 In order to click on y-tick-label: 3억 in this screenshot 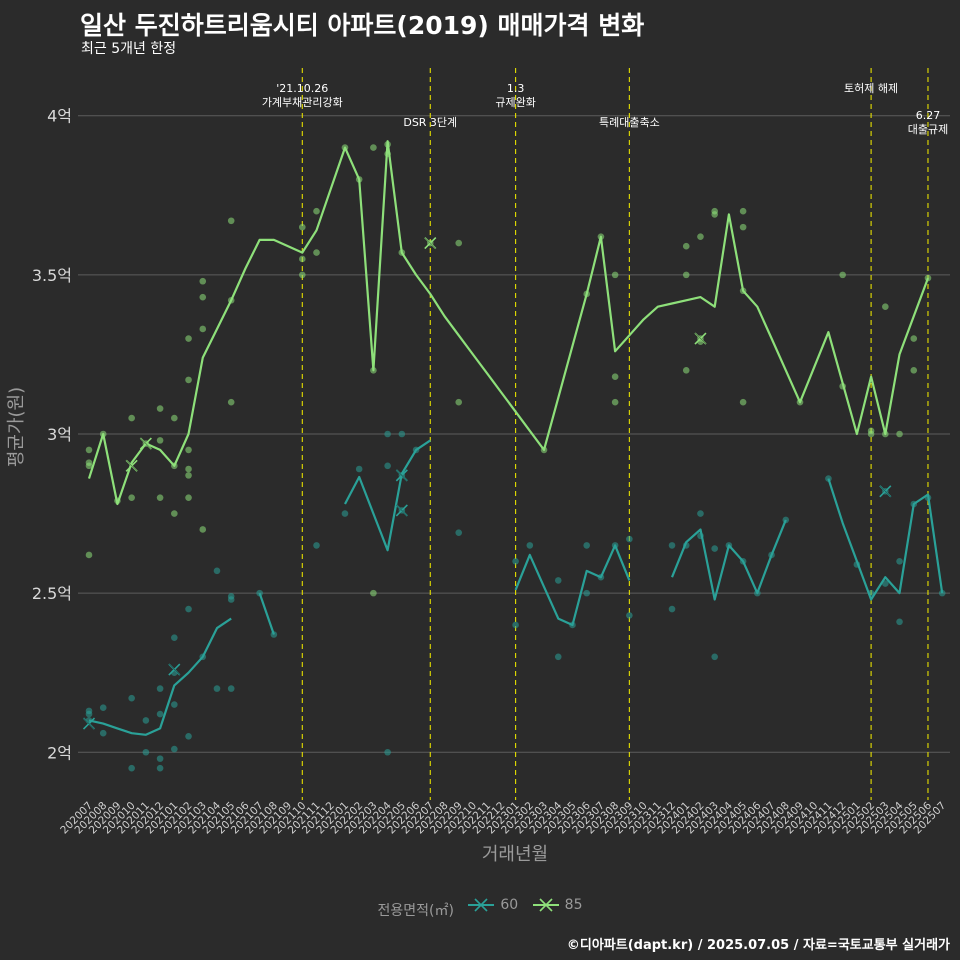, I will do `click(59, 434)`.